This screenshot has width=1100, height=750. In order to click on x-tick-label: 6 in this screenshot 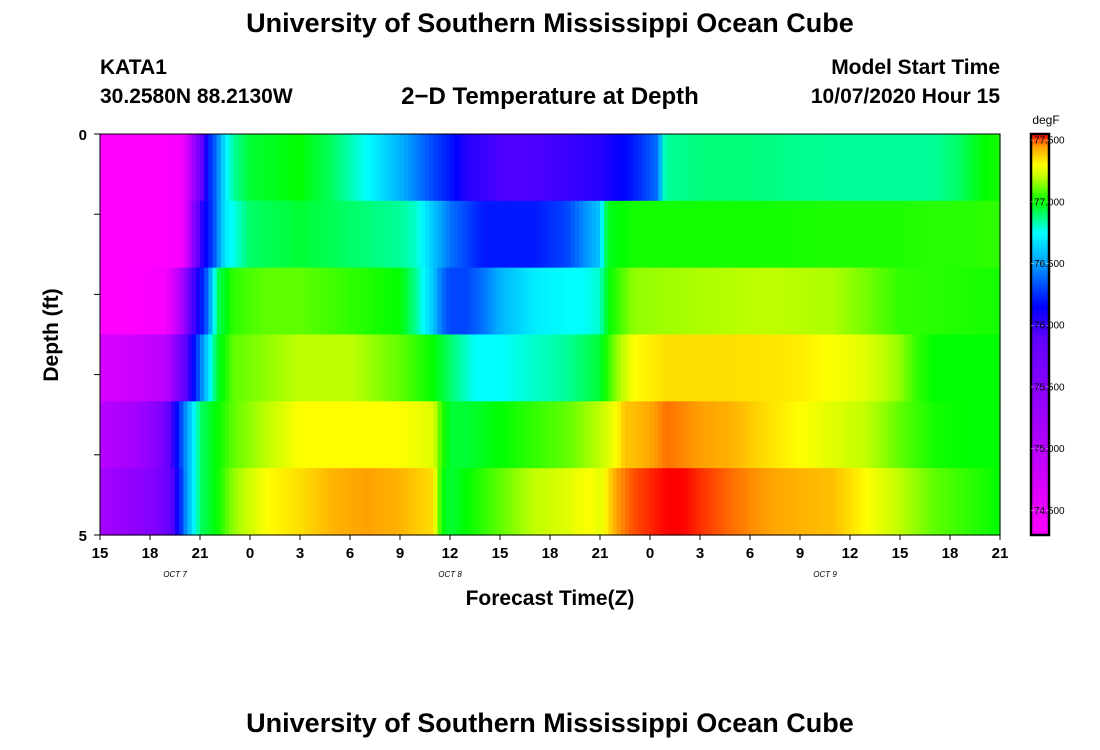, I will do `click(750, 553)`.